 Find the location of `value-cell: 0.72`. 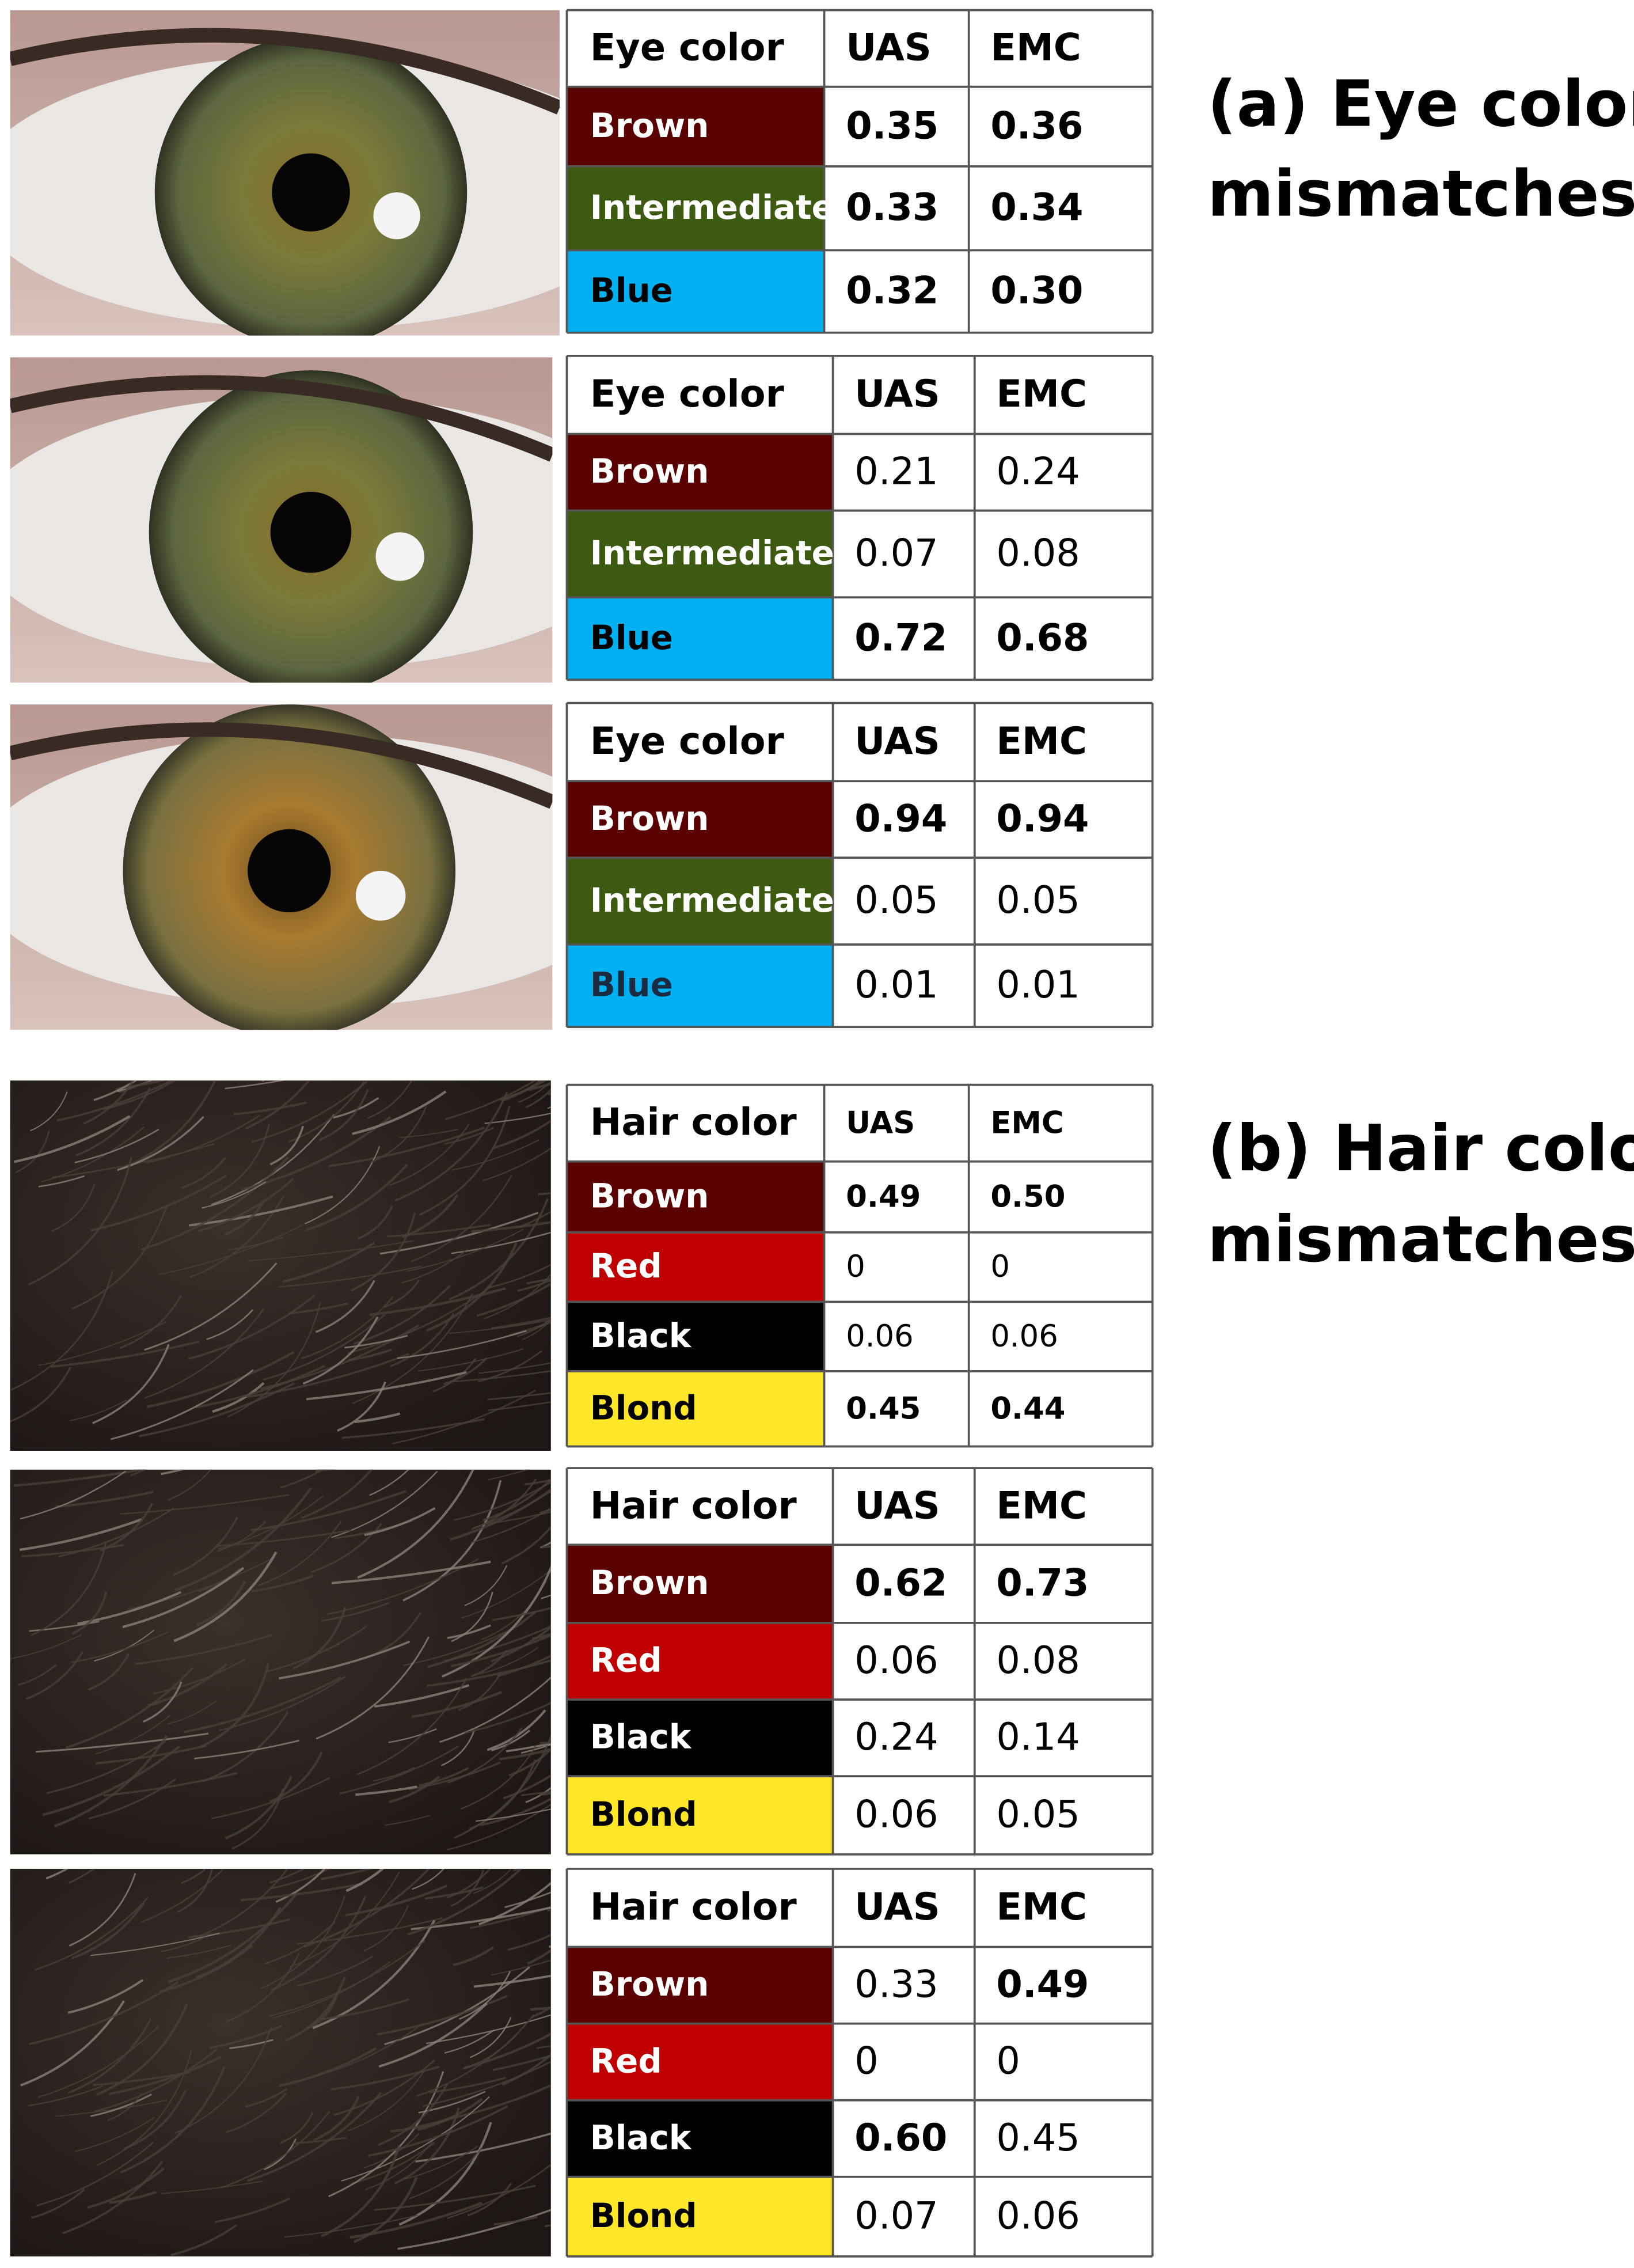

value-cell: 0.72 is located at coordinates (901, 638).